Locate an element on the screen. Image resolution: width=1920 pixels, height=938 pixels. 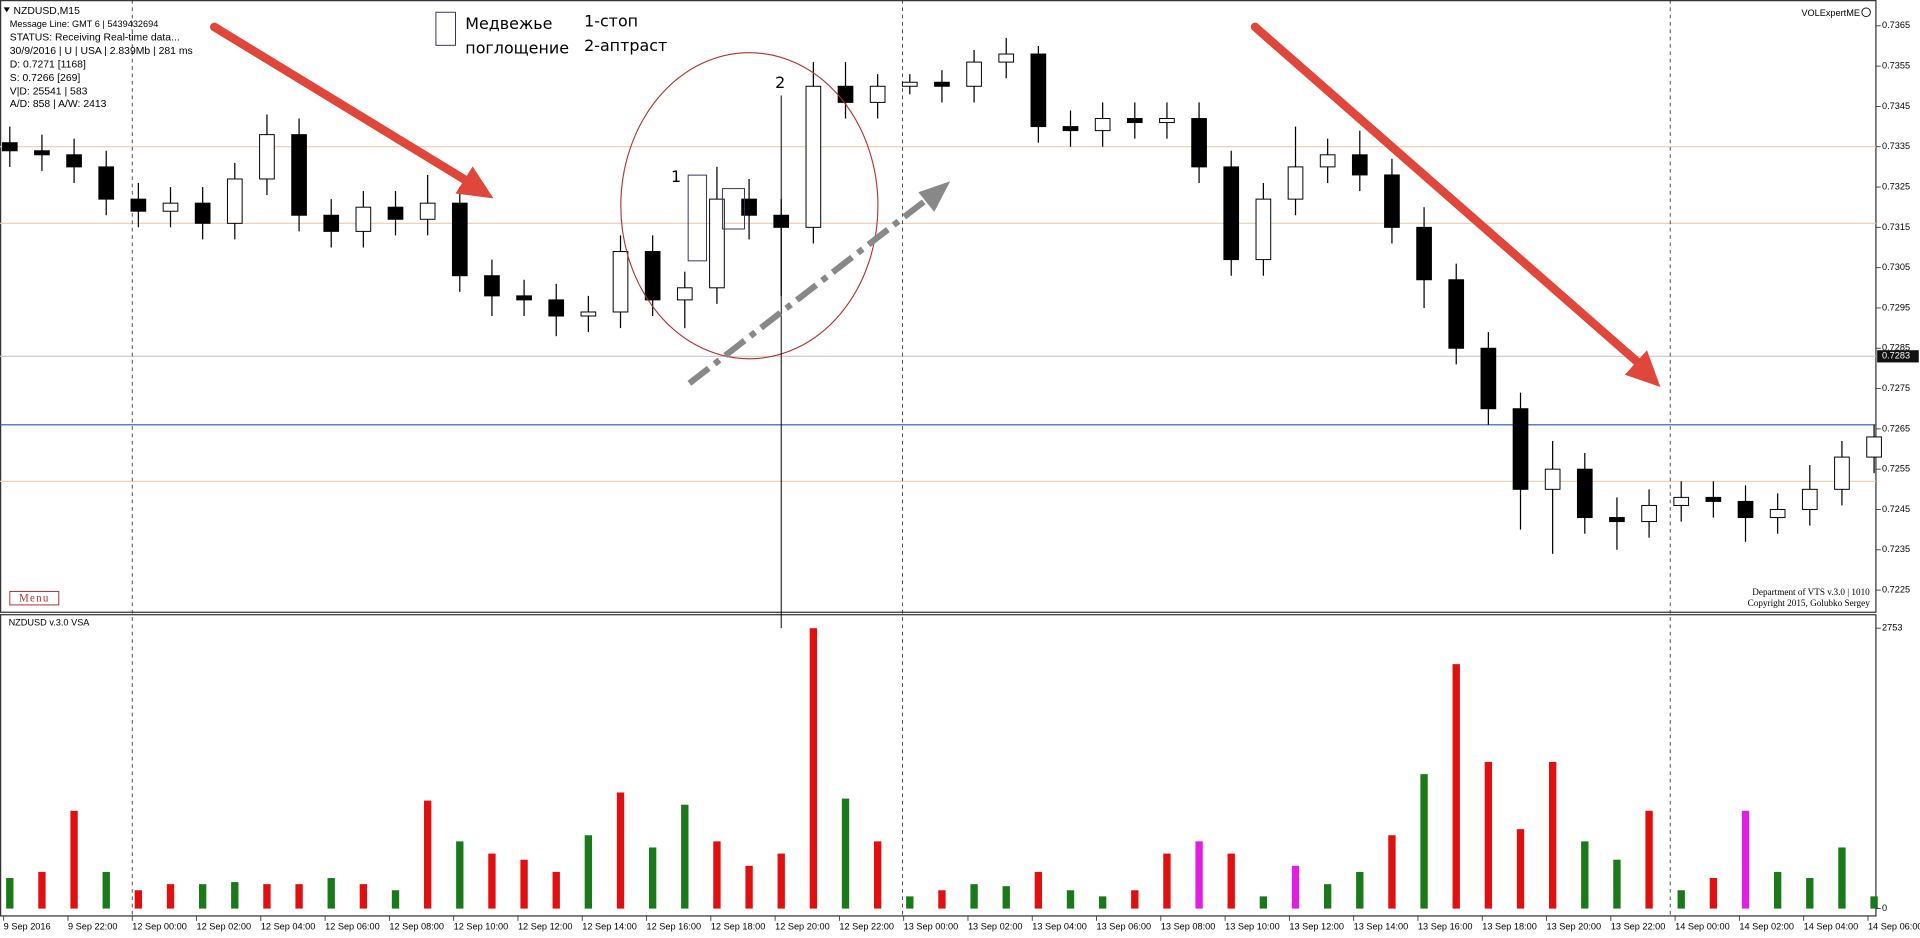
info-line: D: 0.7271 [1168] is located at coordinates (48, 65).